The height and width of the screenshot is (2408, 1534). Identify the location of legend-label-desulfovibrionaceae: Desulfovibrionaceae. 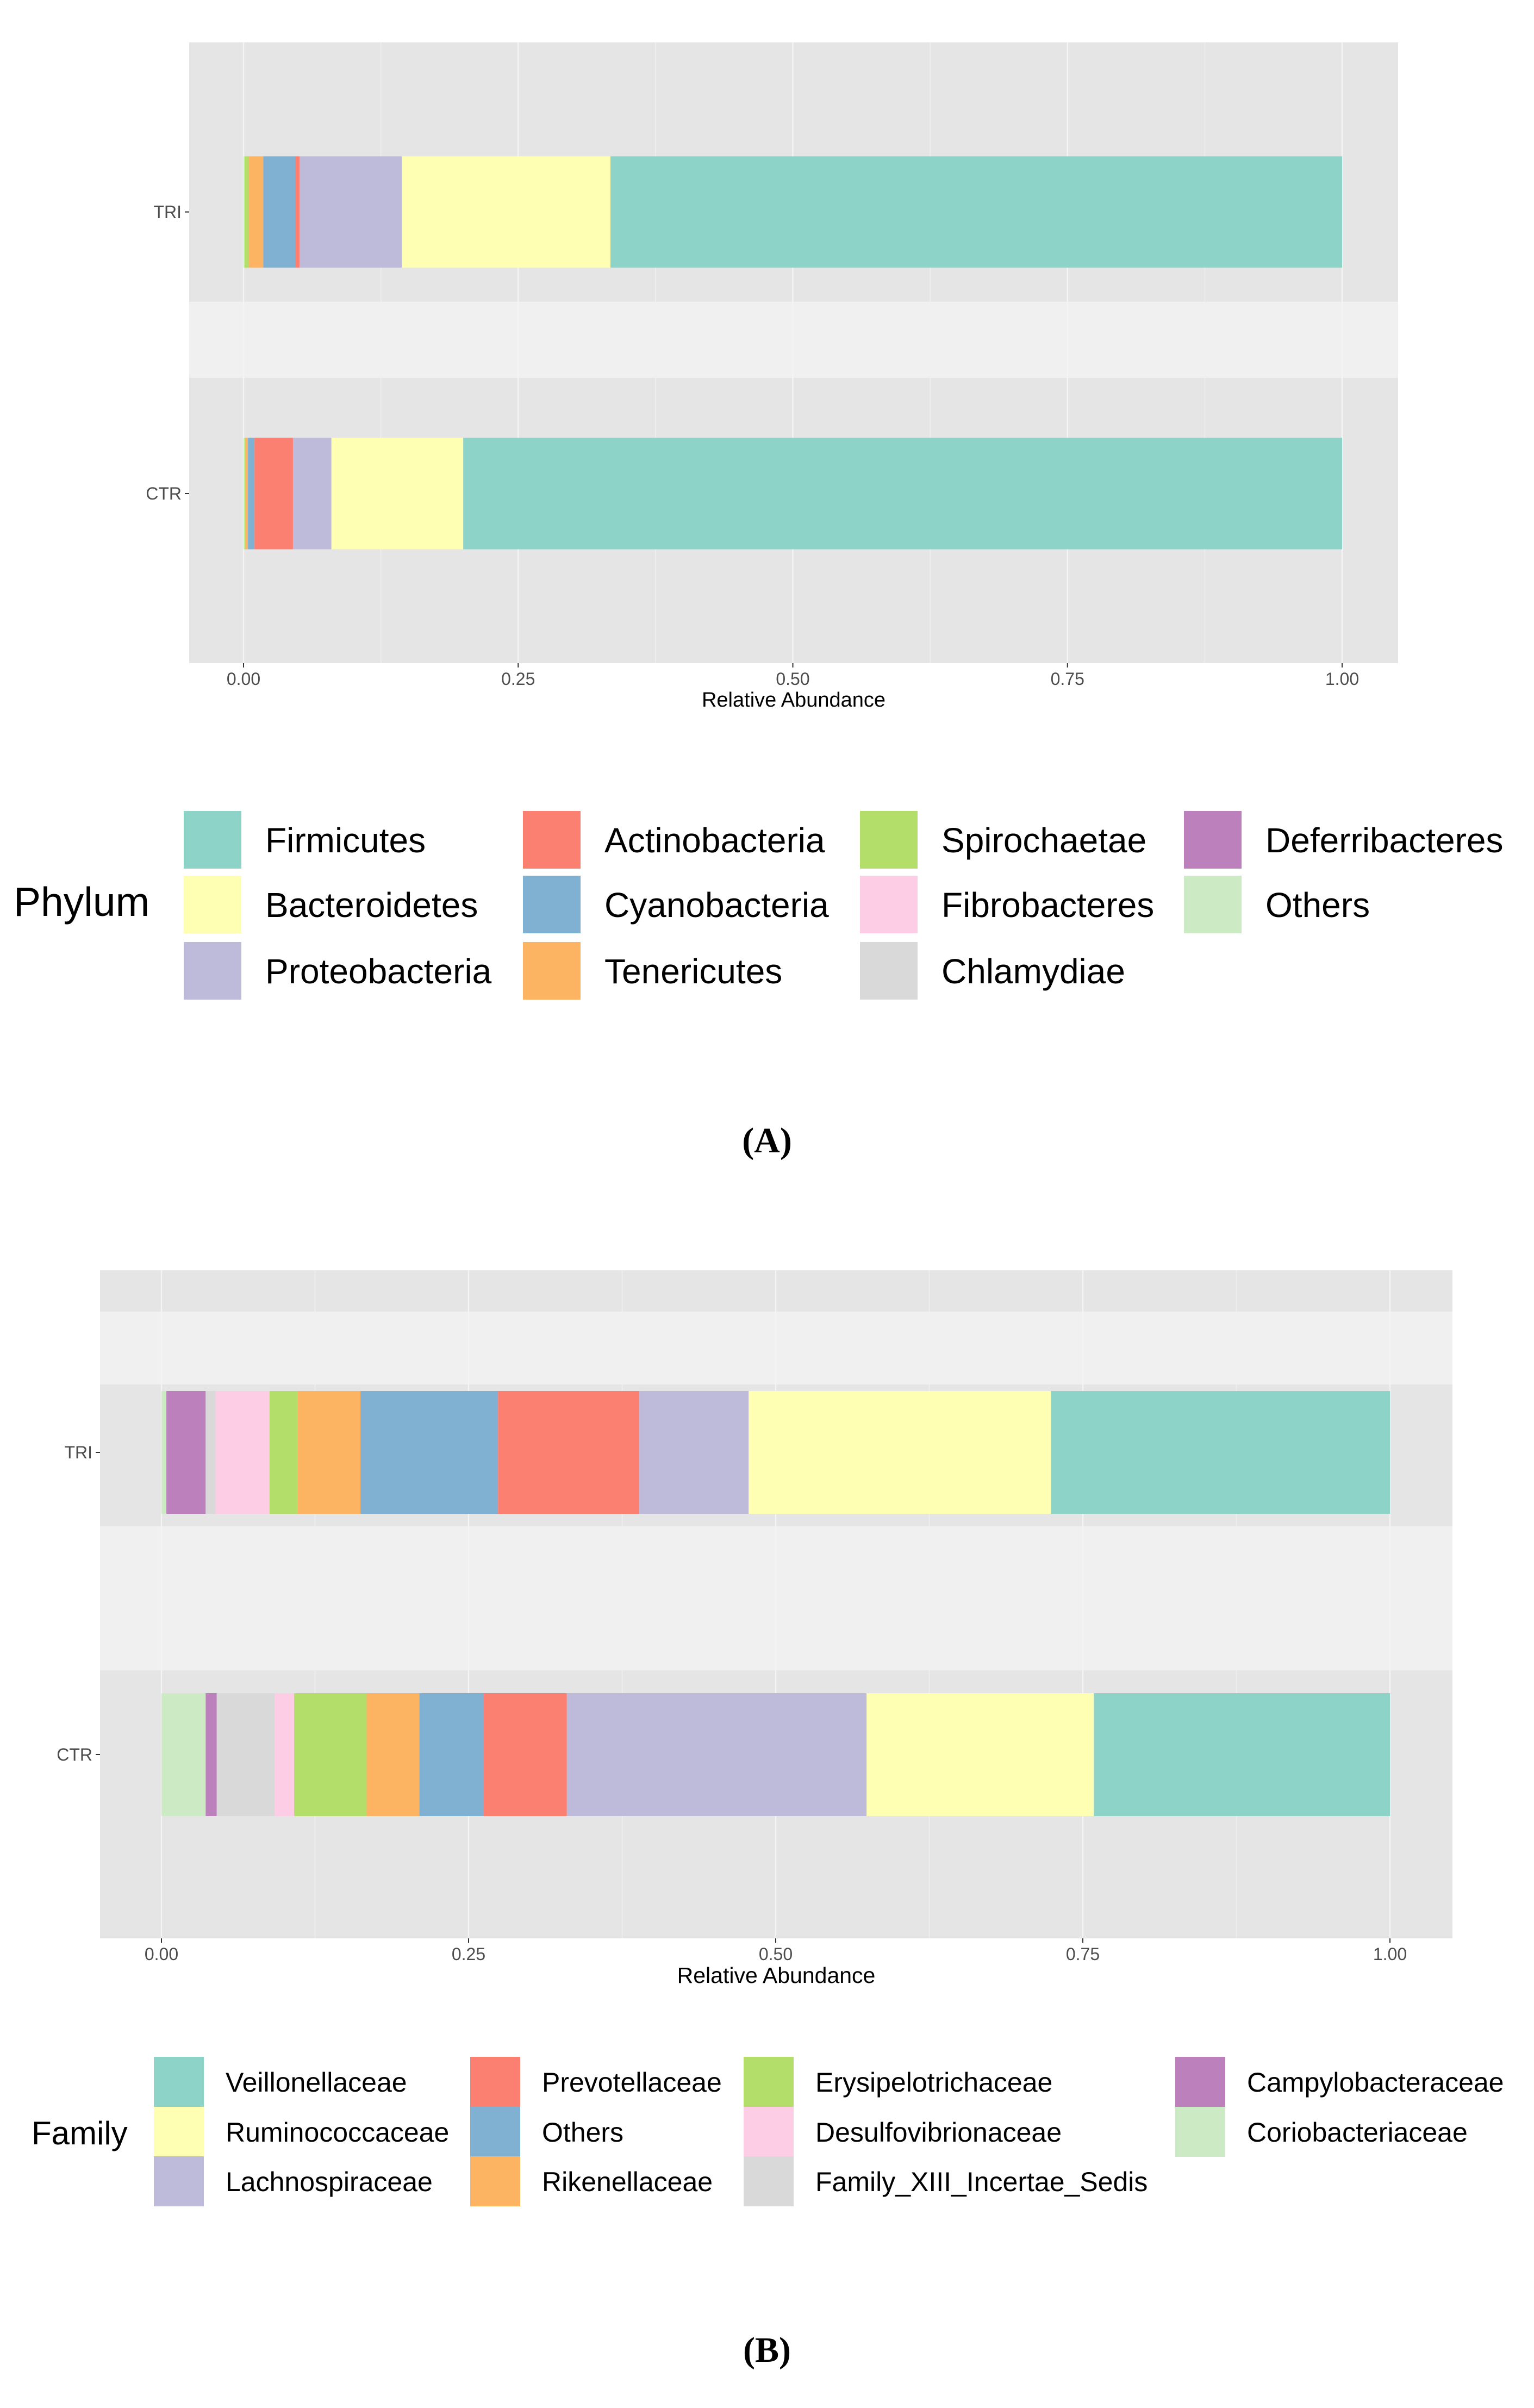
(939, 2132).